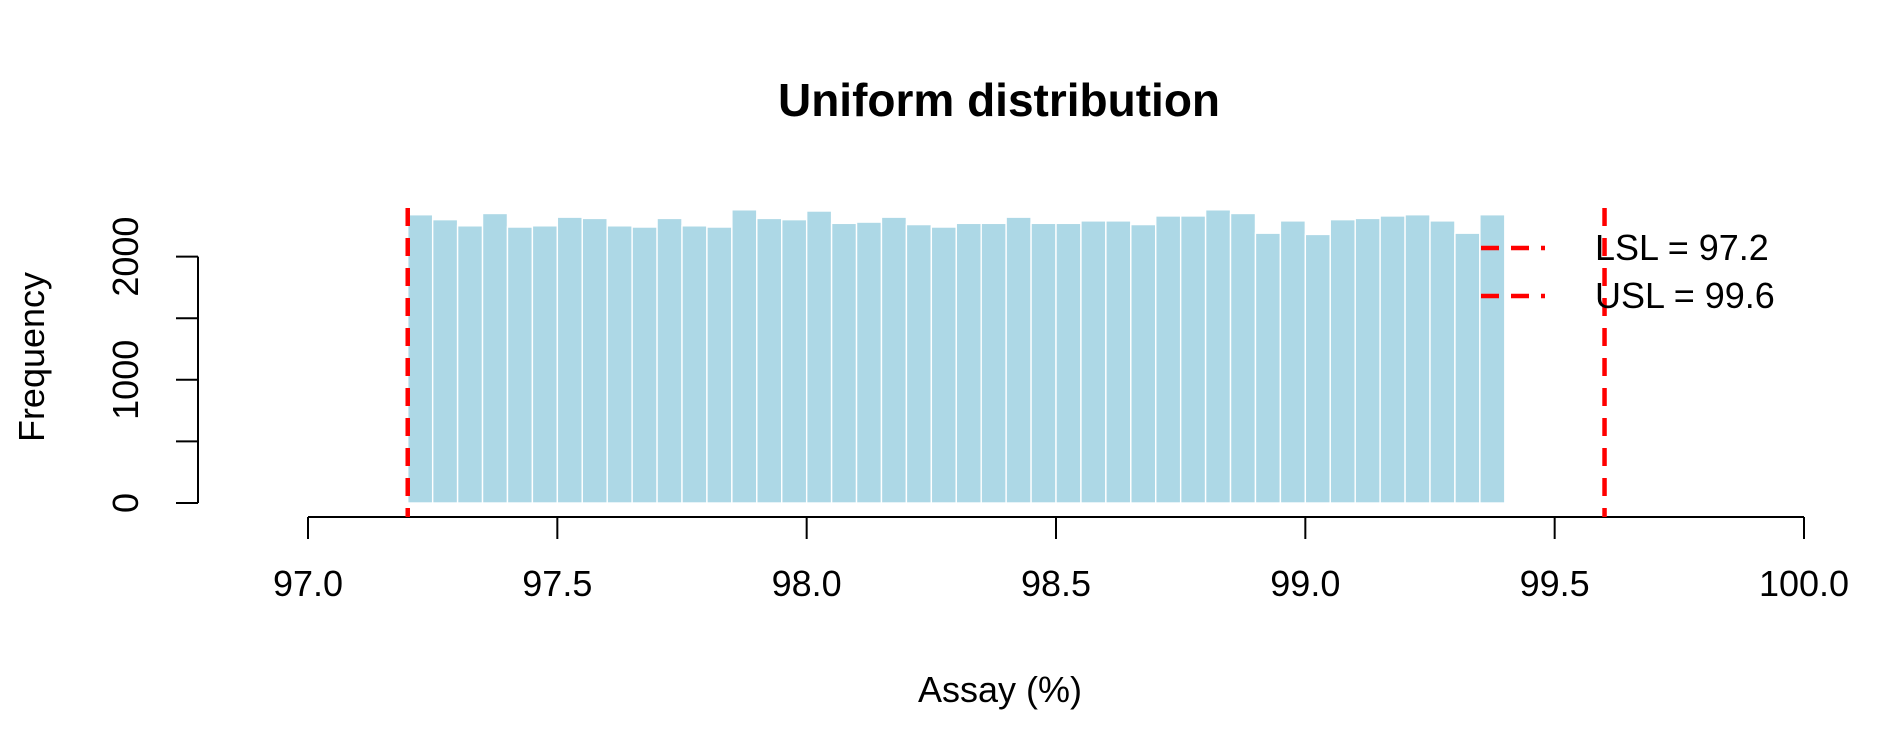  What do you see at coordinates (1061, 560) in the screenshot?
I see `x-axis: 97.0 97.5 98.0 98.5 99.0 99.5 100.0` at bounding box center [1061, 560].